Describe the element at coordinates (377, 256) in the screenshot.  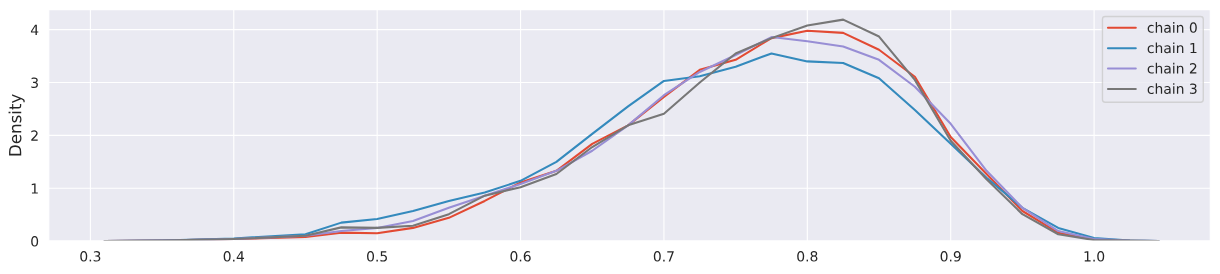
I see `x-tick-label: 0.5` at that location.